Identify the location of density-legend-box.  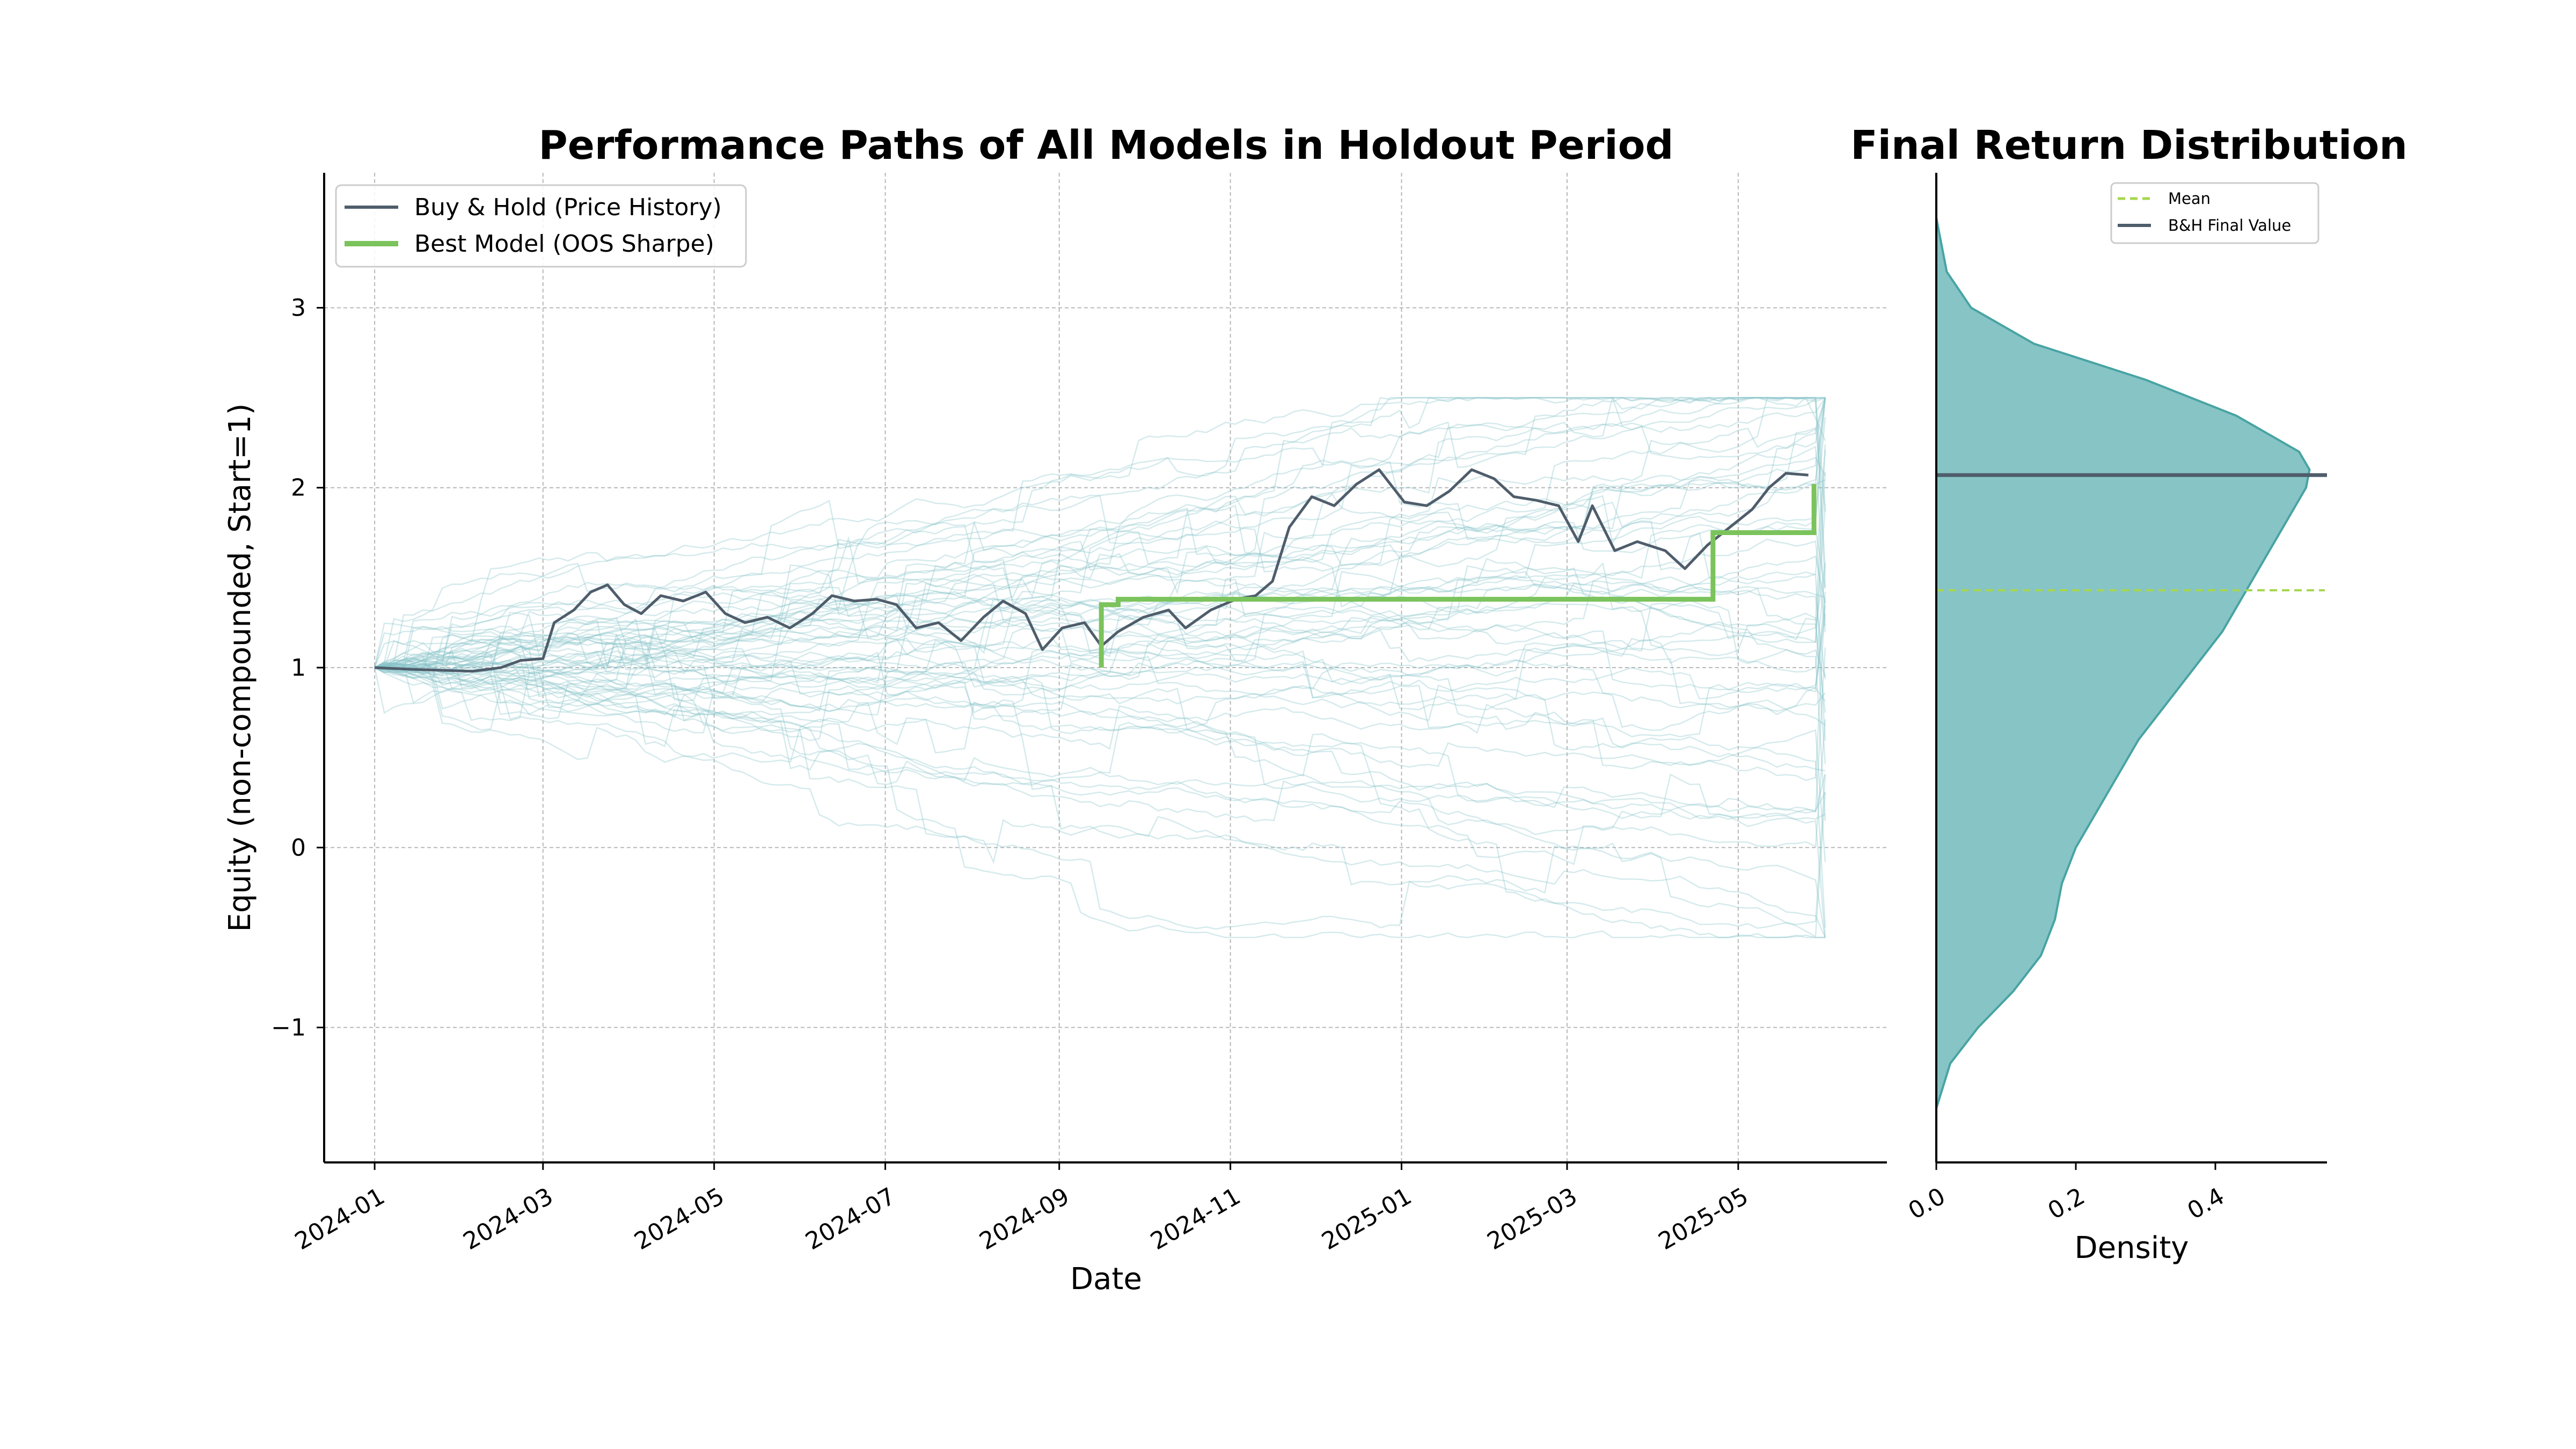
(2214, 213).